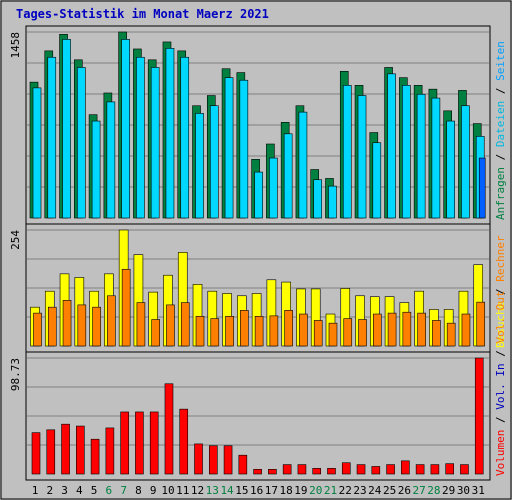  Describe the element at coordinates (241, 490) in the screenshot. I see `x-tick-label: 15` at that location.